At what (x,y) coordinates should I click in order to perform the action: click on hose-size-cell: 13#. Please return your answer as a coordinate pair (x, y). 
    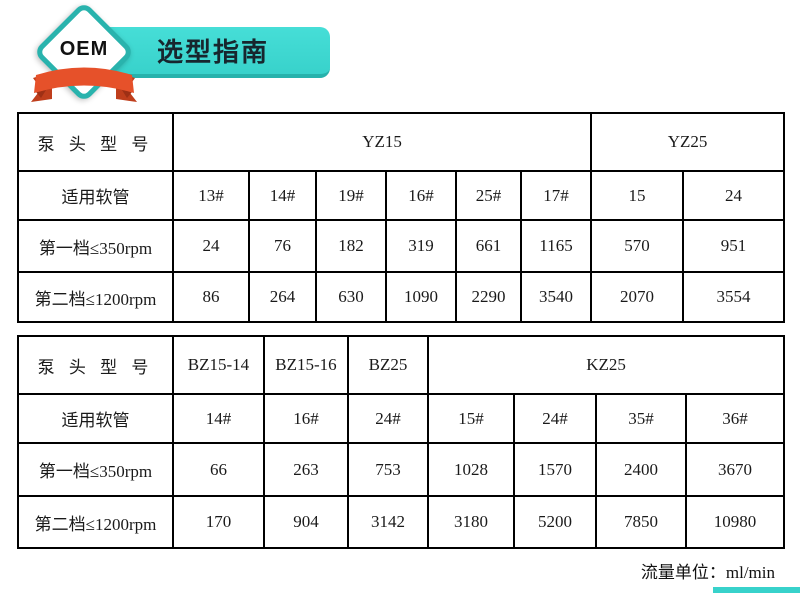
    Looking at the image, I should click on (211, 195).